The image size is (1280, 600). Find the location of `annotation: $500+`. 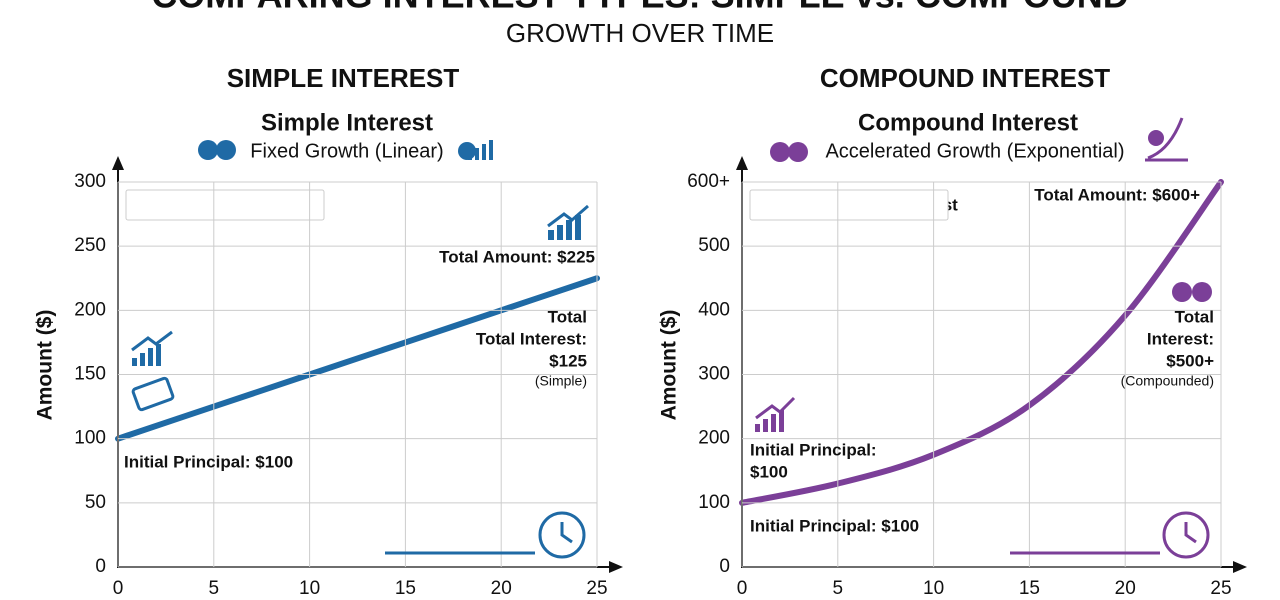

annotation: $500+ is located at coordinates (1190, 360).